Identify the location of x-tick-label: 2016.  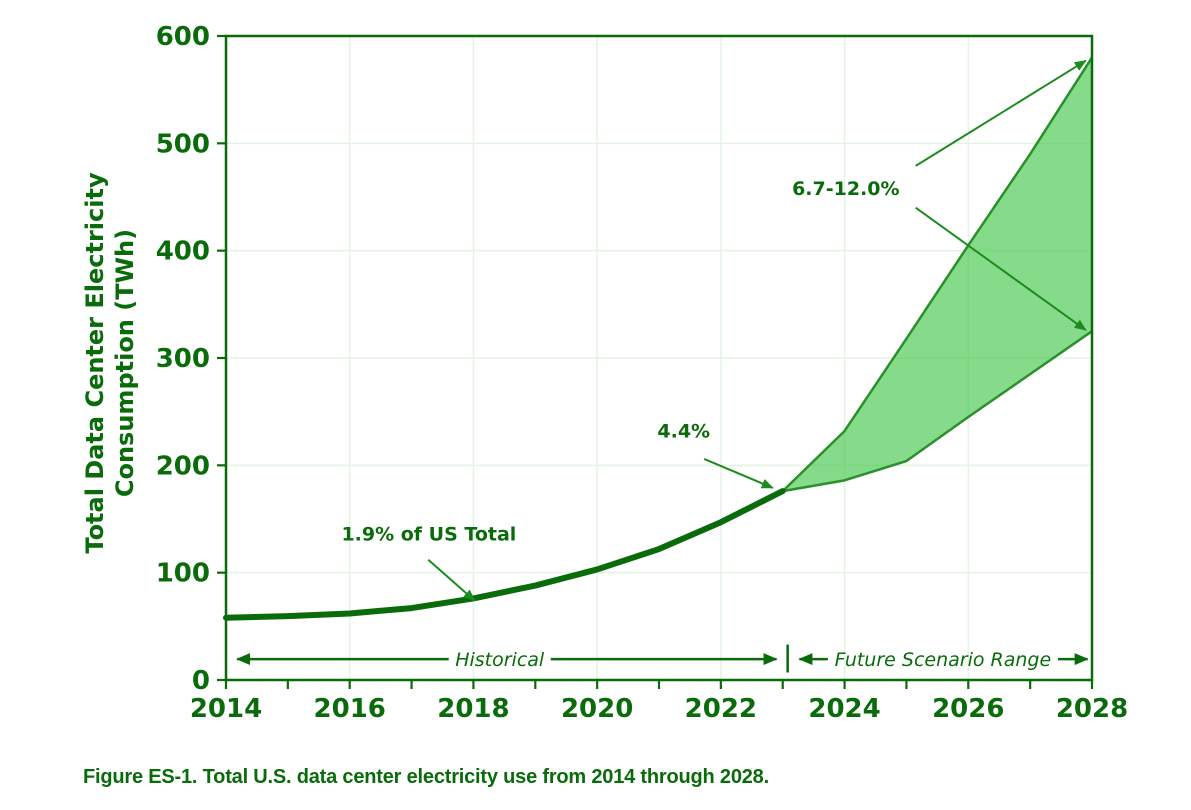
(350, 709).